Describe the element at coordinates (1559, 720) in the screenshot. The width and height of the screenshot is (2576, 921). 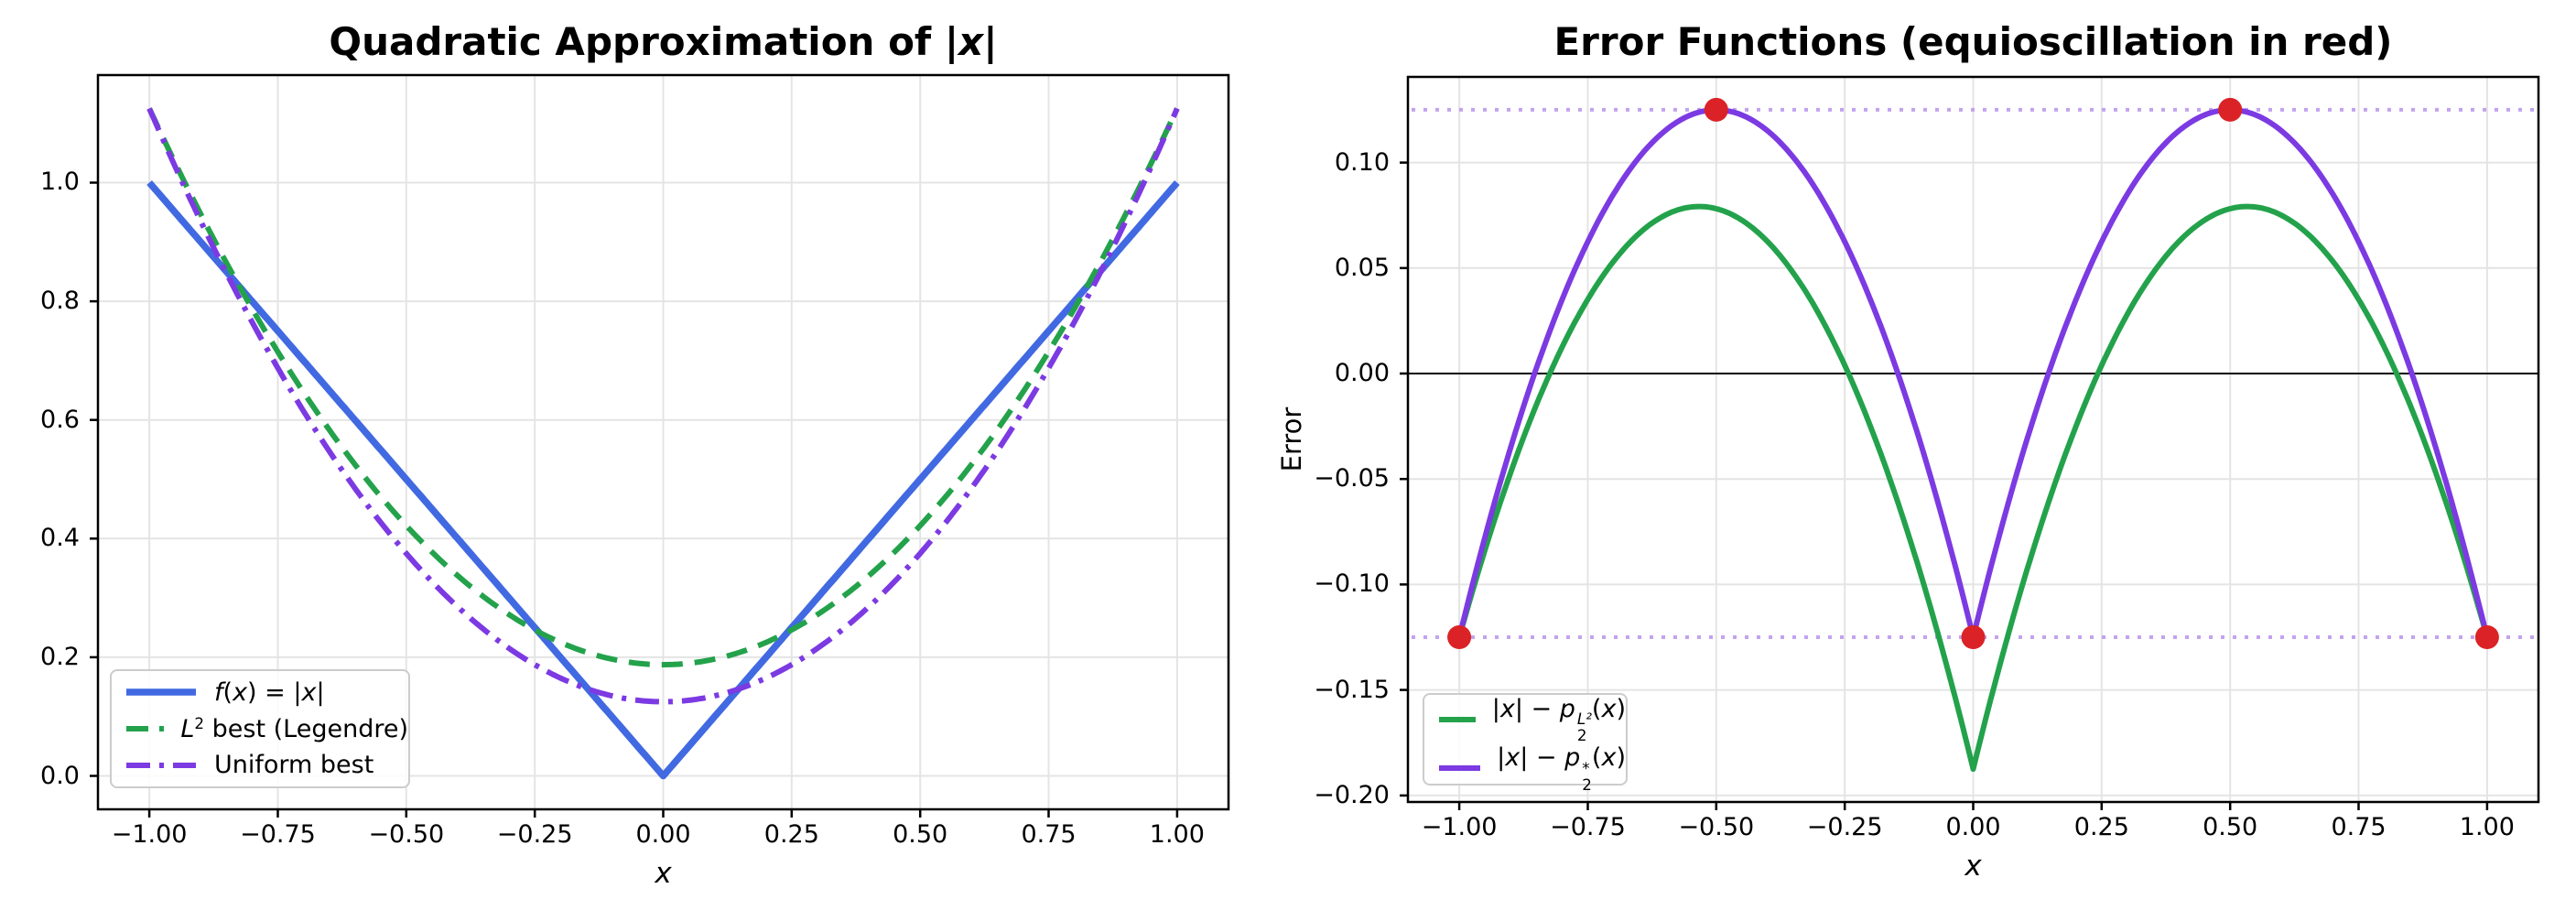
I see `legend-label: |x| − p L² 2 (x)` at that location.